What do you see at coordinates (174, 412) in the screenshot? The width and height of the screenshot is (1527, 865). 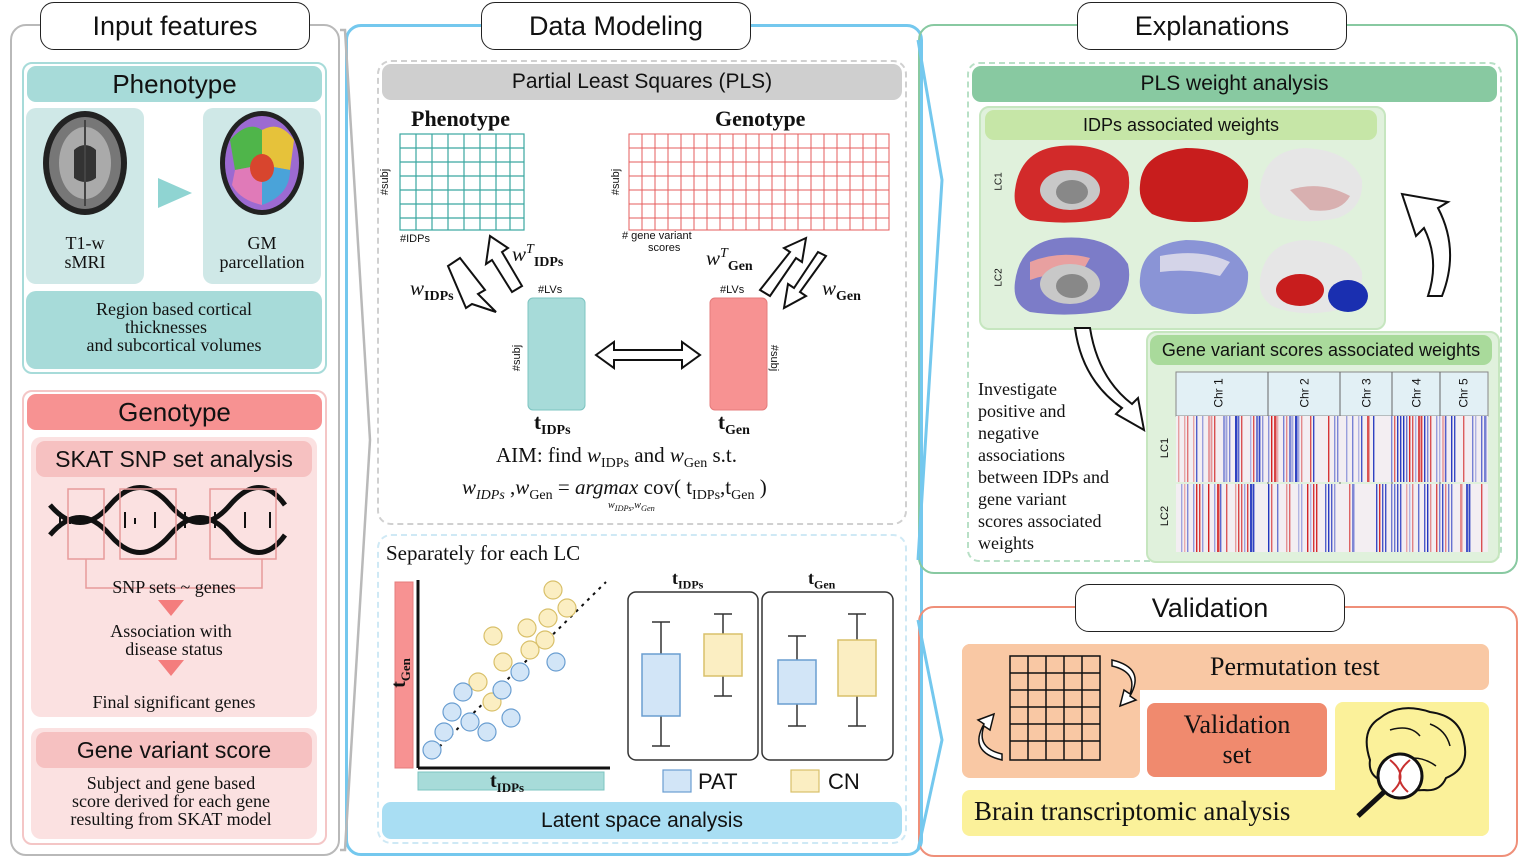 I see `genotype-title: Genotype` at bounding box center [174, 412].